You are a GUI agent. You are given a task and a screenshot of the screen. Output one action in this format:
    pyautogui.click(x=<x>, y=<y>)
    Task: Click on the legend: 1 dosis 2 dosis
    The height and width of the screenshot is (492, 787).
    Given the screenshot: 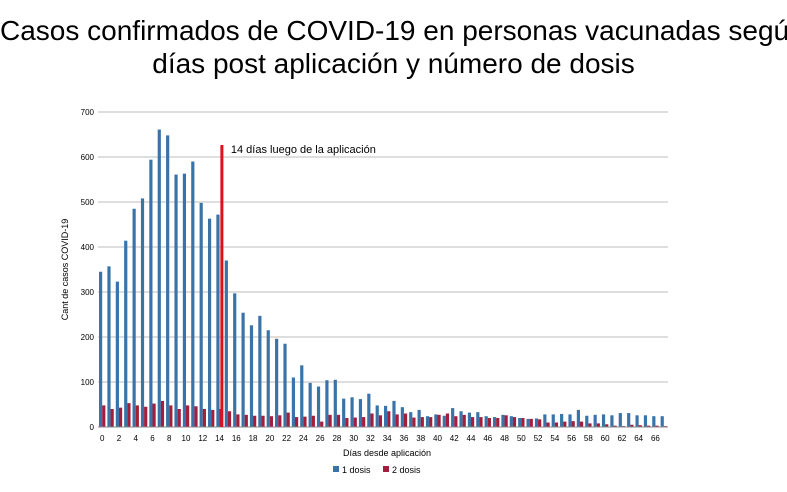 What is the action you would take?
    pyautogui.click(x=377, y=470)
    